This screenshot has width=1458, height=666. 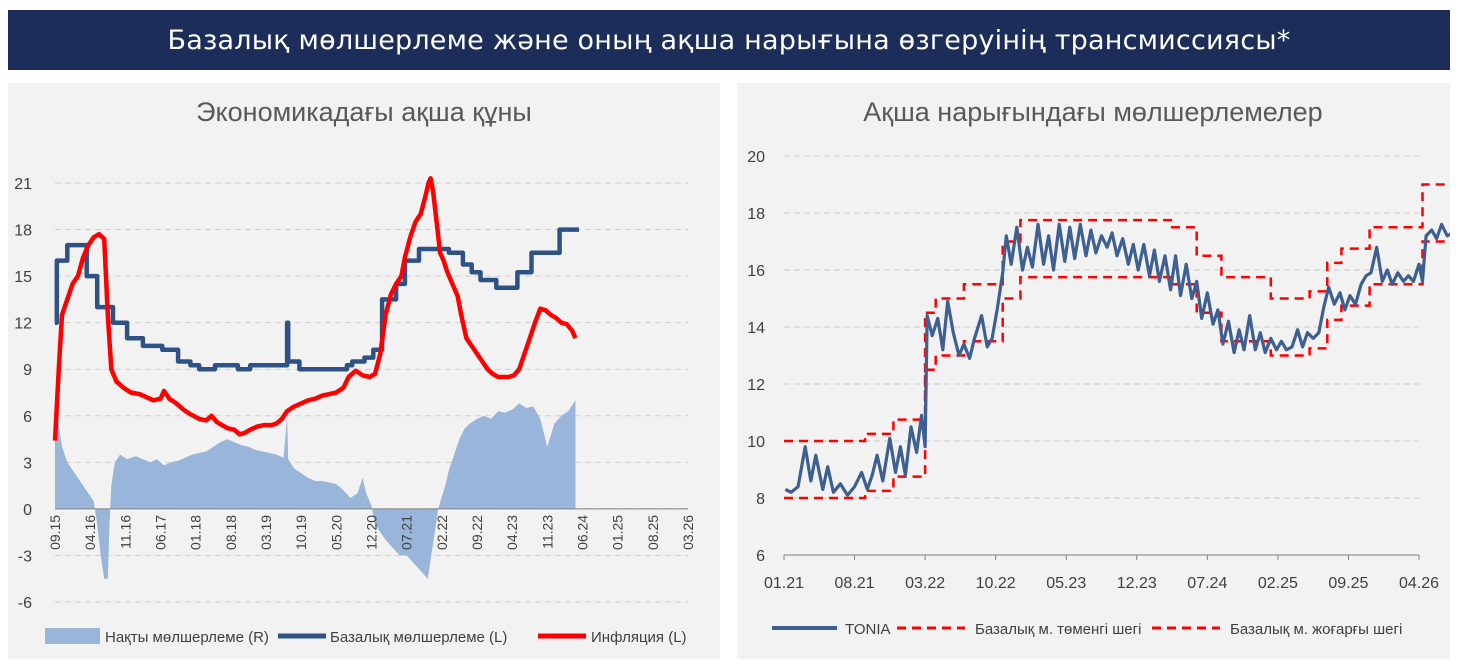 I want to click on series-inflation-line, so click(x=315, y=308).